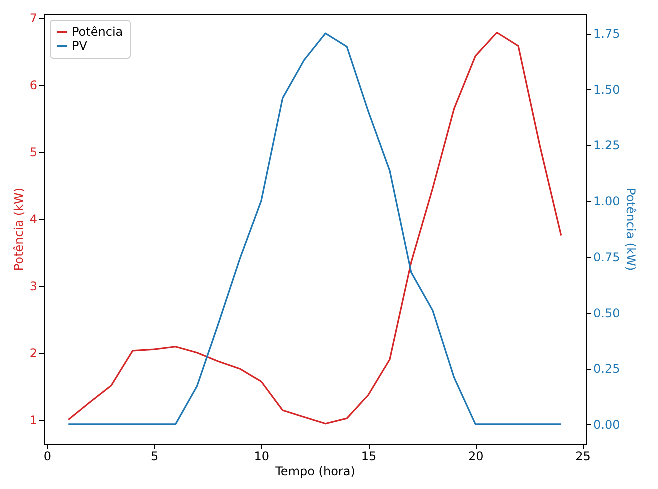 The image size is (658, 489). I want to click on x-tick-label: 15, so click(369, 457).